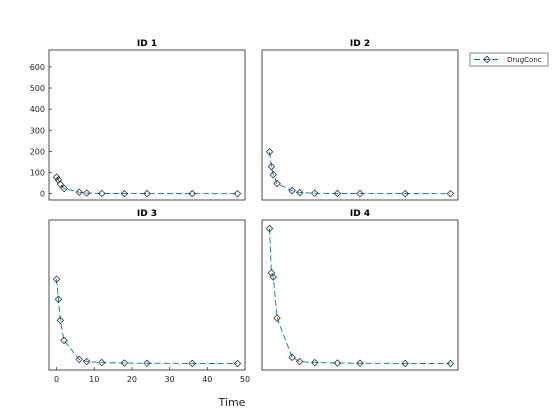  I want to click on x-axis-label: Time, so click(232, 402).